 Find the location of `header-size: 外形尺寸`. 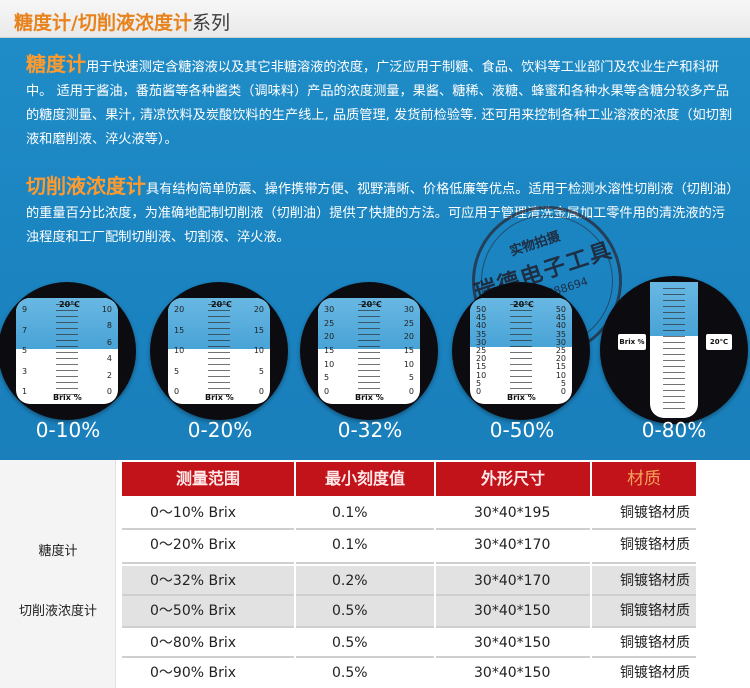

header-size: 外形尺寸 is located at coordinates (513, 479).